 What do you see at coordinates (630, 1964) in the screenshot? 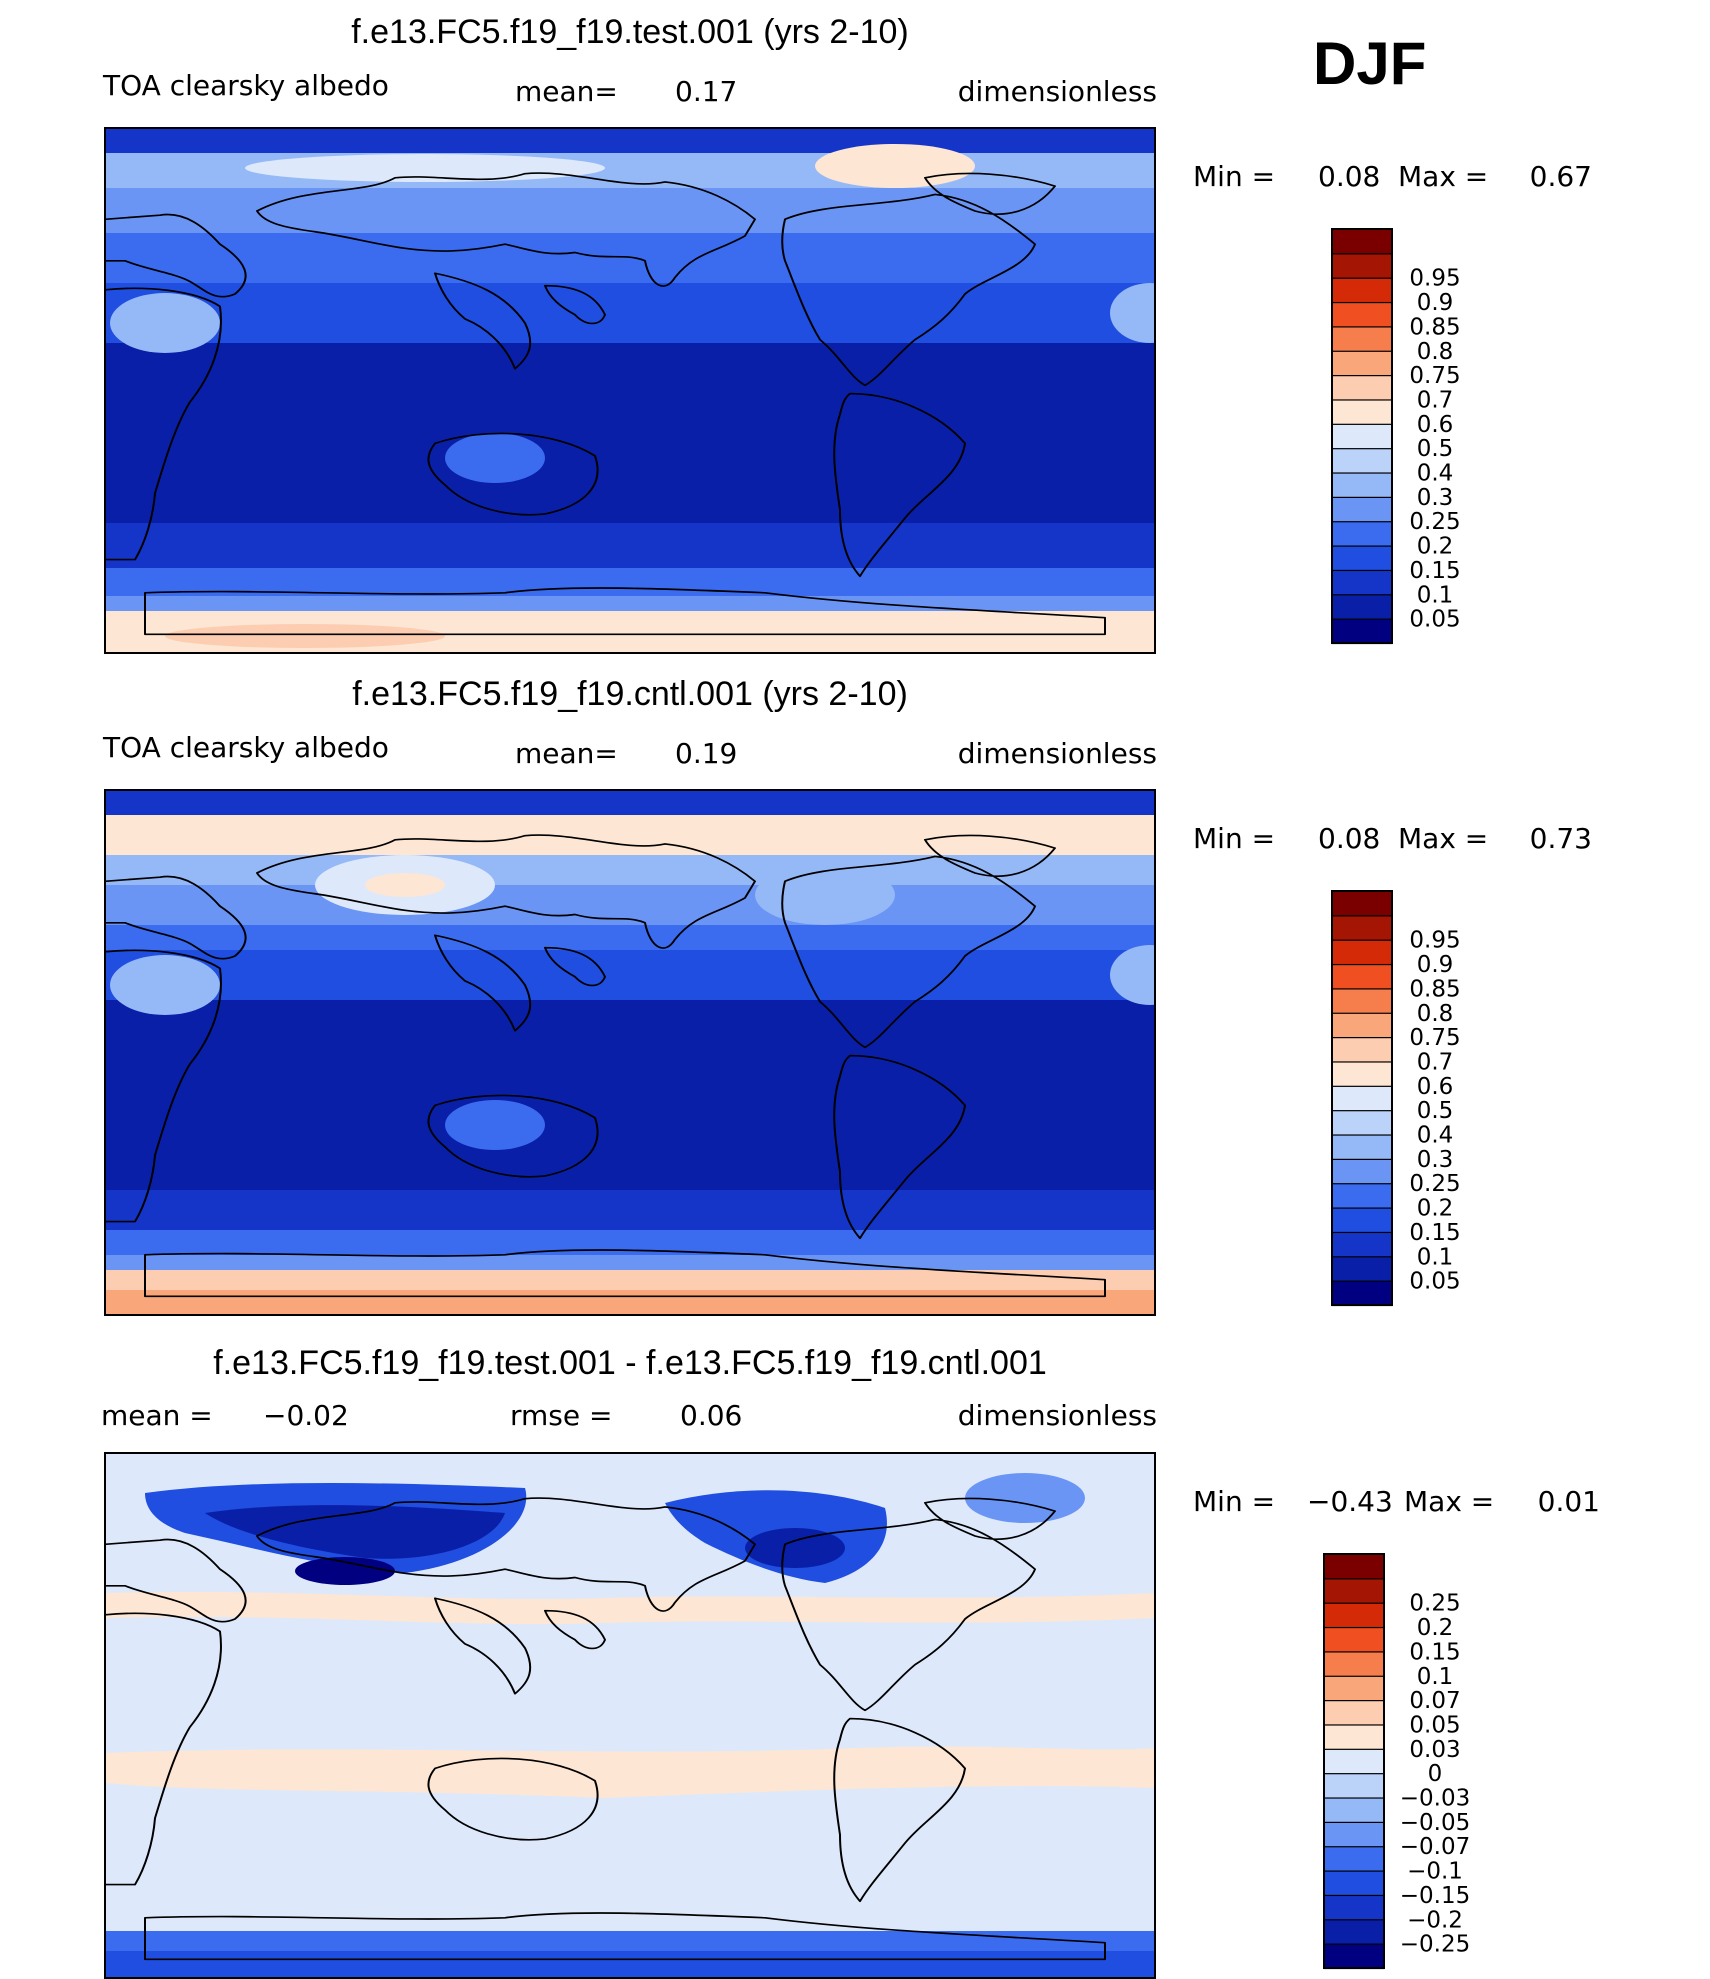
I see `map-band-antarctic-core` at bounding box center [630, 1964].